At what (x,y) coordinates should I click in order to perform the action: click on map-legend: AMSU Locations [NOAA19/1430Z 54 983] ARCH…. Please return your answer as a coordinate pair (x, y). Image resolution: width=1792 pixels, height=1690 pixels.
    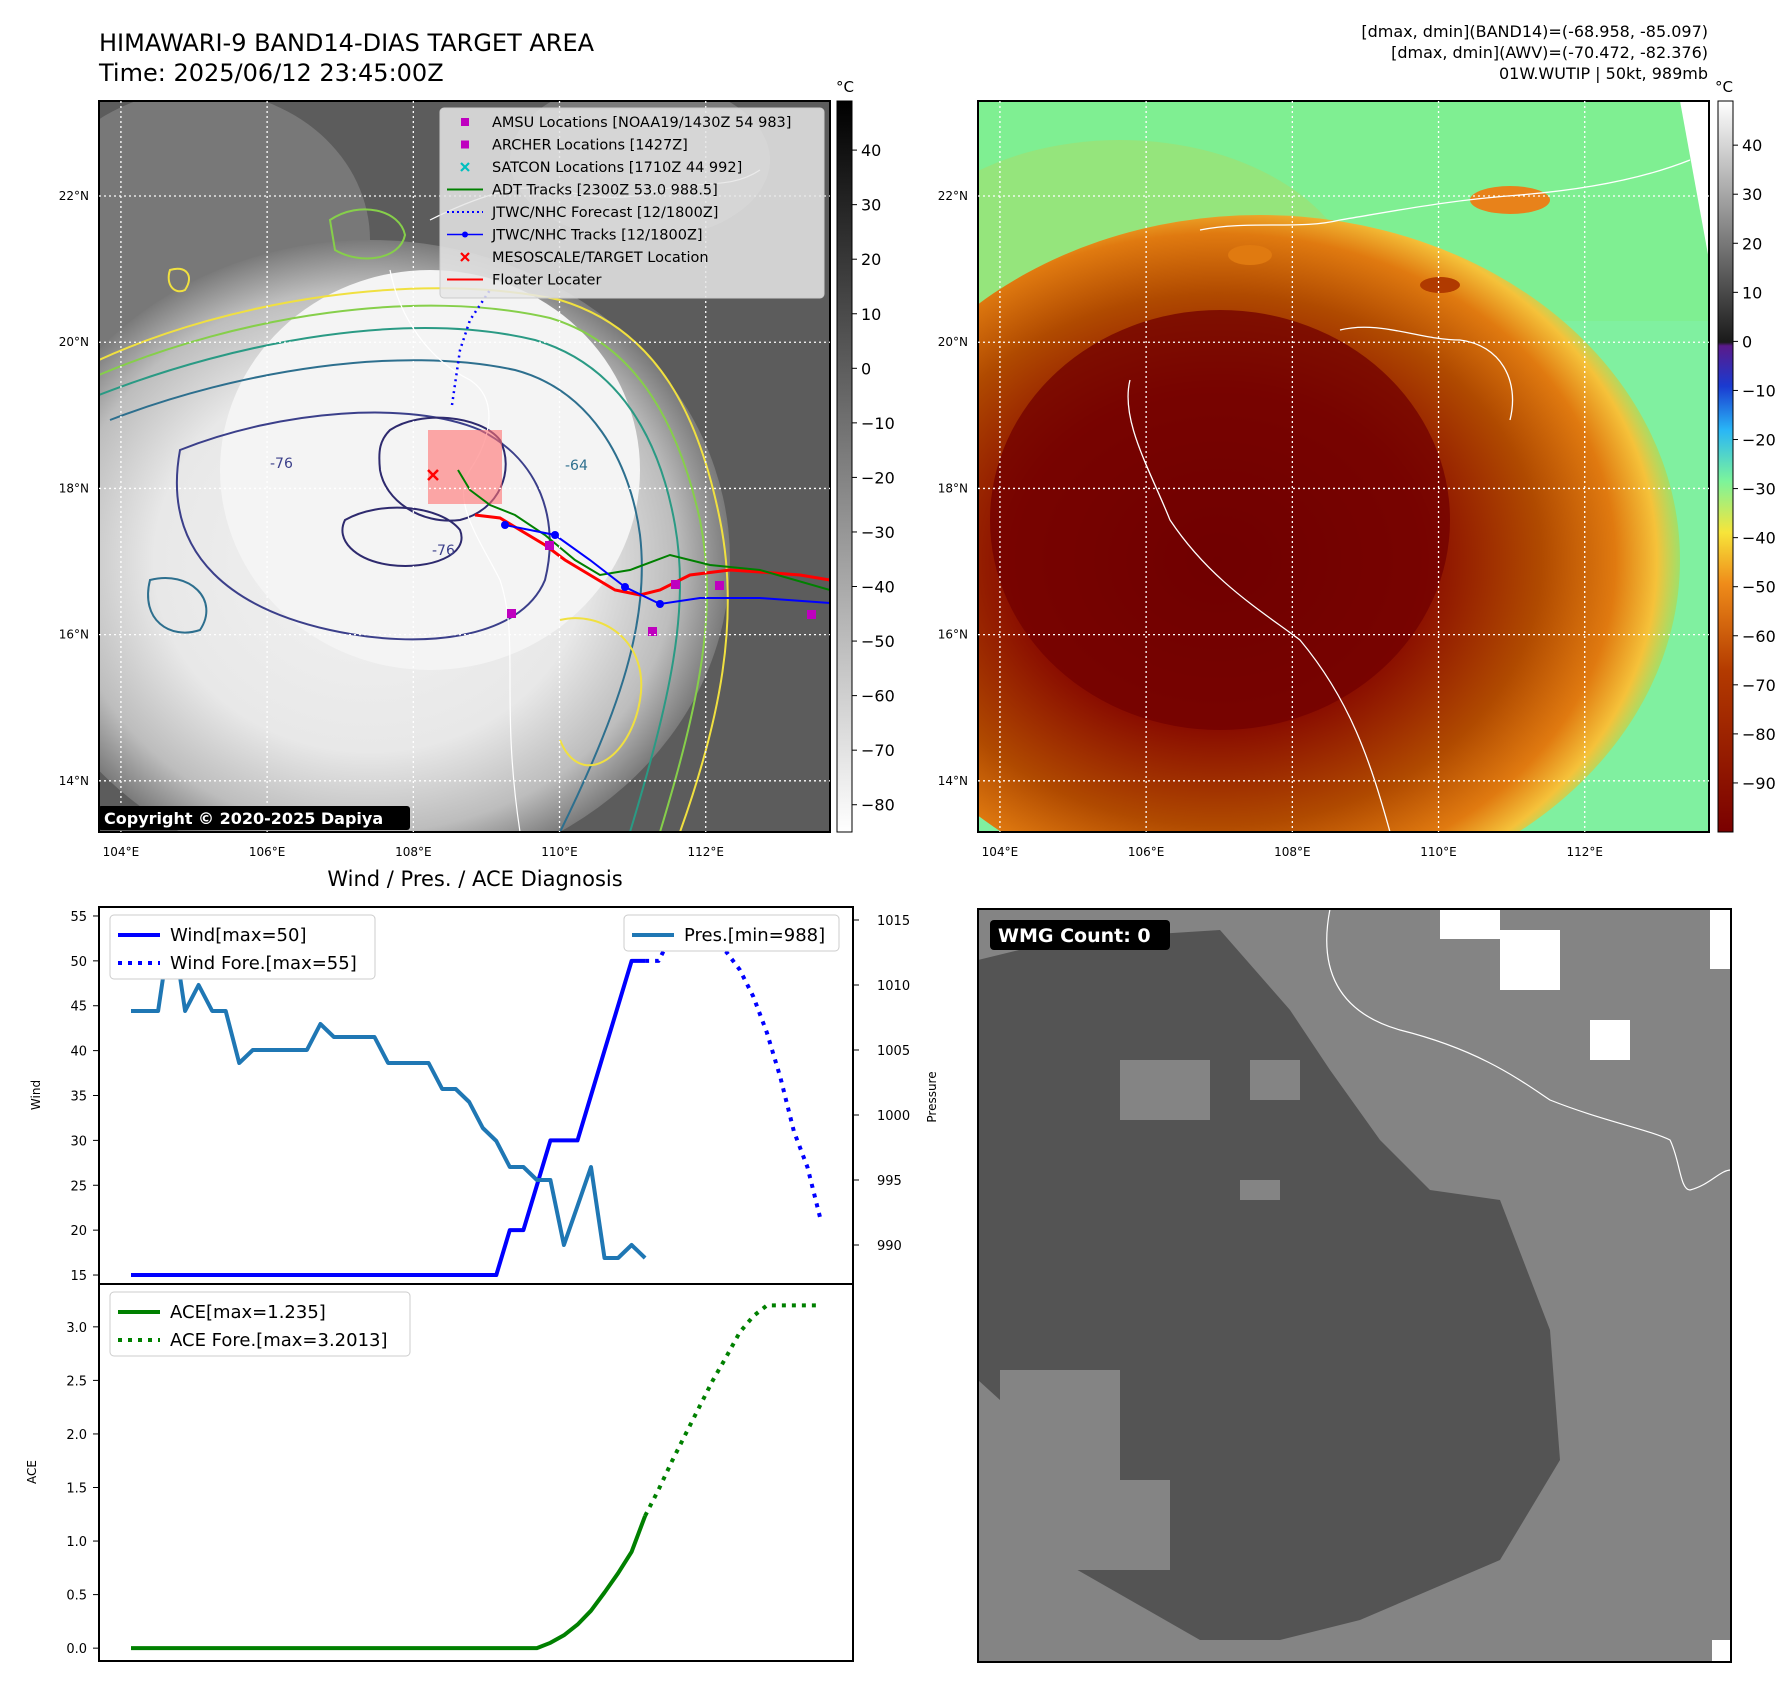
    Looking at the image, I should click on (632, 203).